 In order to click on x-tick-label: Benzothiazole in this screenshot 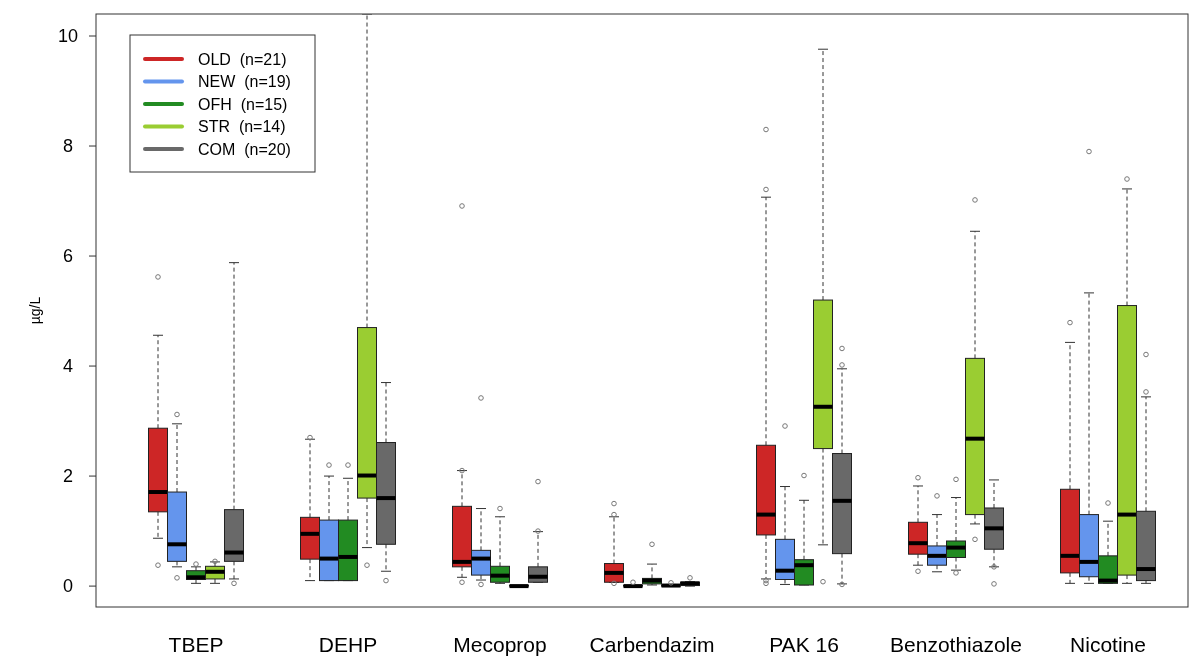, I will do `click(956, 644)`.